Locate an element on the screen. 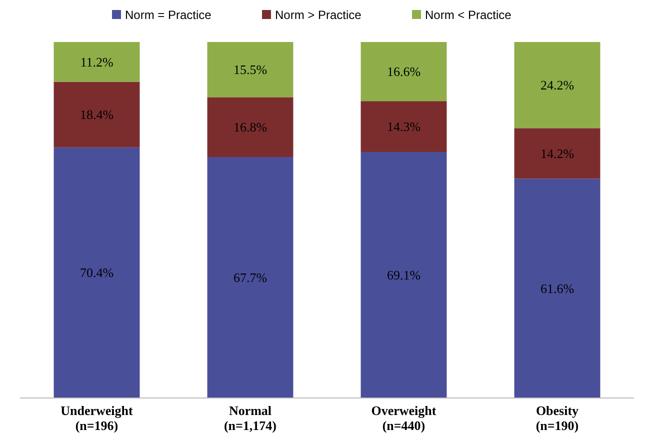 The image size is (654, 441). legend-label: Norm > Practice is located at coordinates (318, 15).